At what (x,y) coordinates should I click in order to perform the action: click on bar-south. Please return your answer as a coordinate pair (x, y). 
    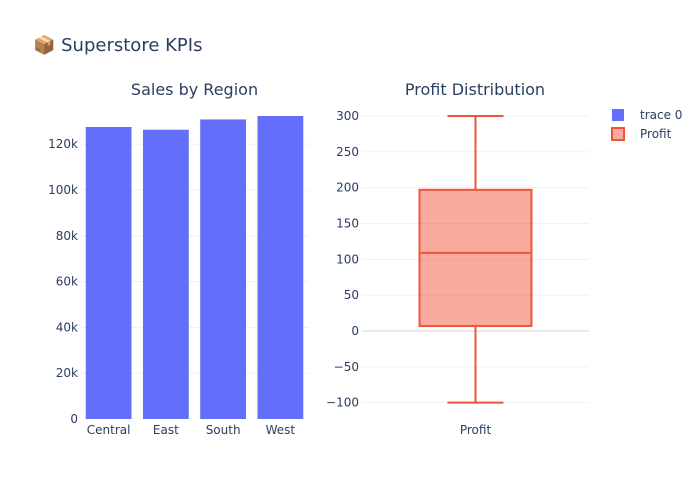
    Looking at the image, I should click on (223, 269).